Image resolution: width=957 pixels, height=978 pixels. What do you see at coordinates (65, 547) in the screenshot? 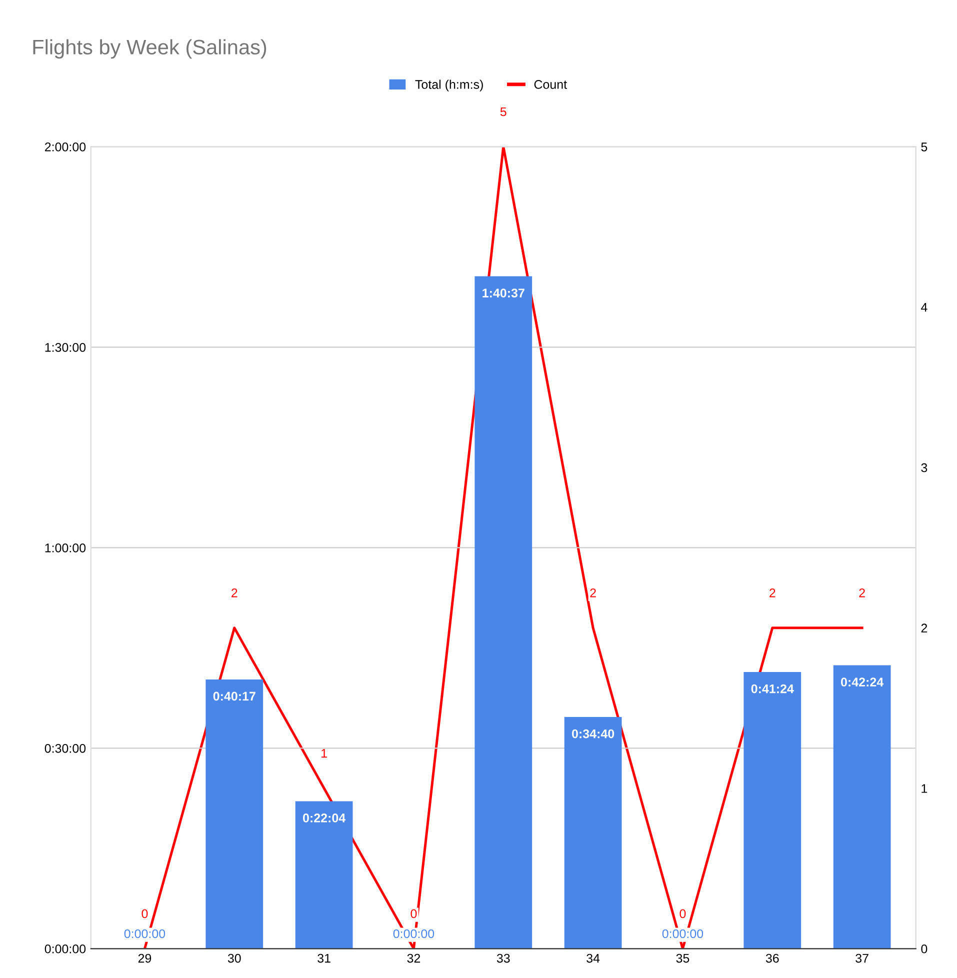
I see `y-tick-label: 1:00:00` at bounding box center [65, 547].